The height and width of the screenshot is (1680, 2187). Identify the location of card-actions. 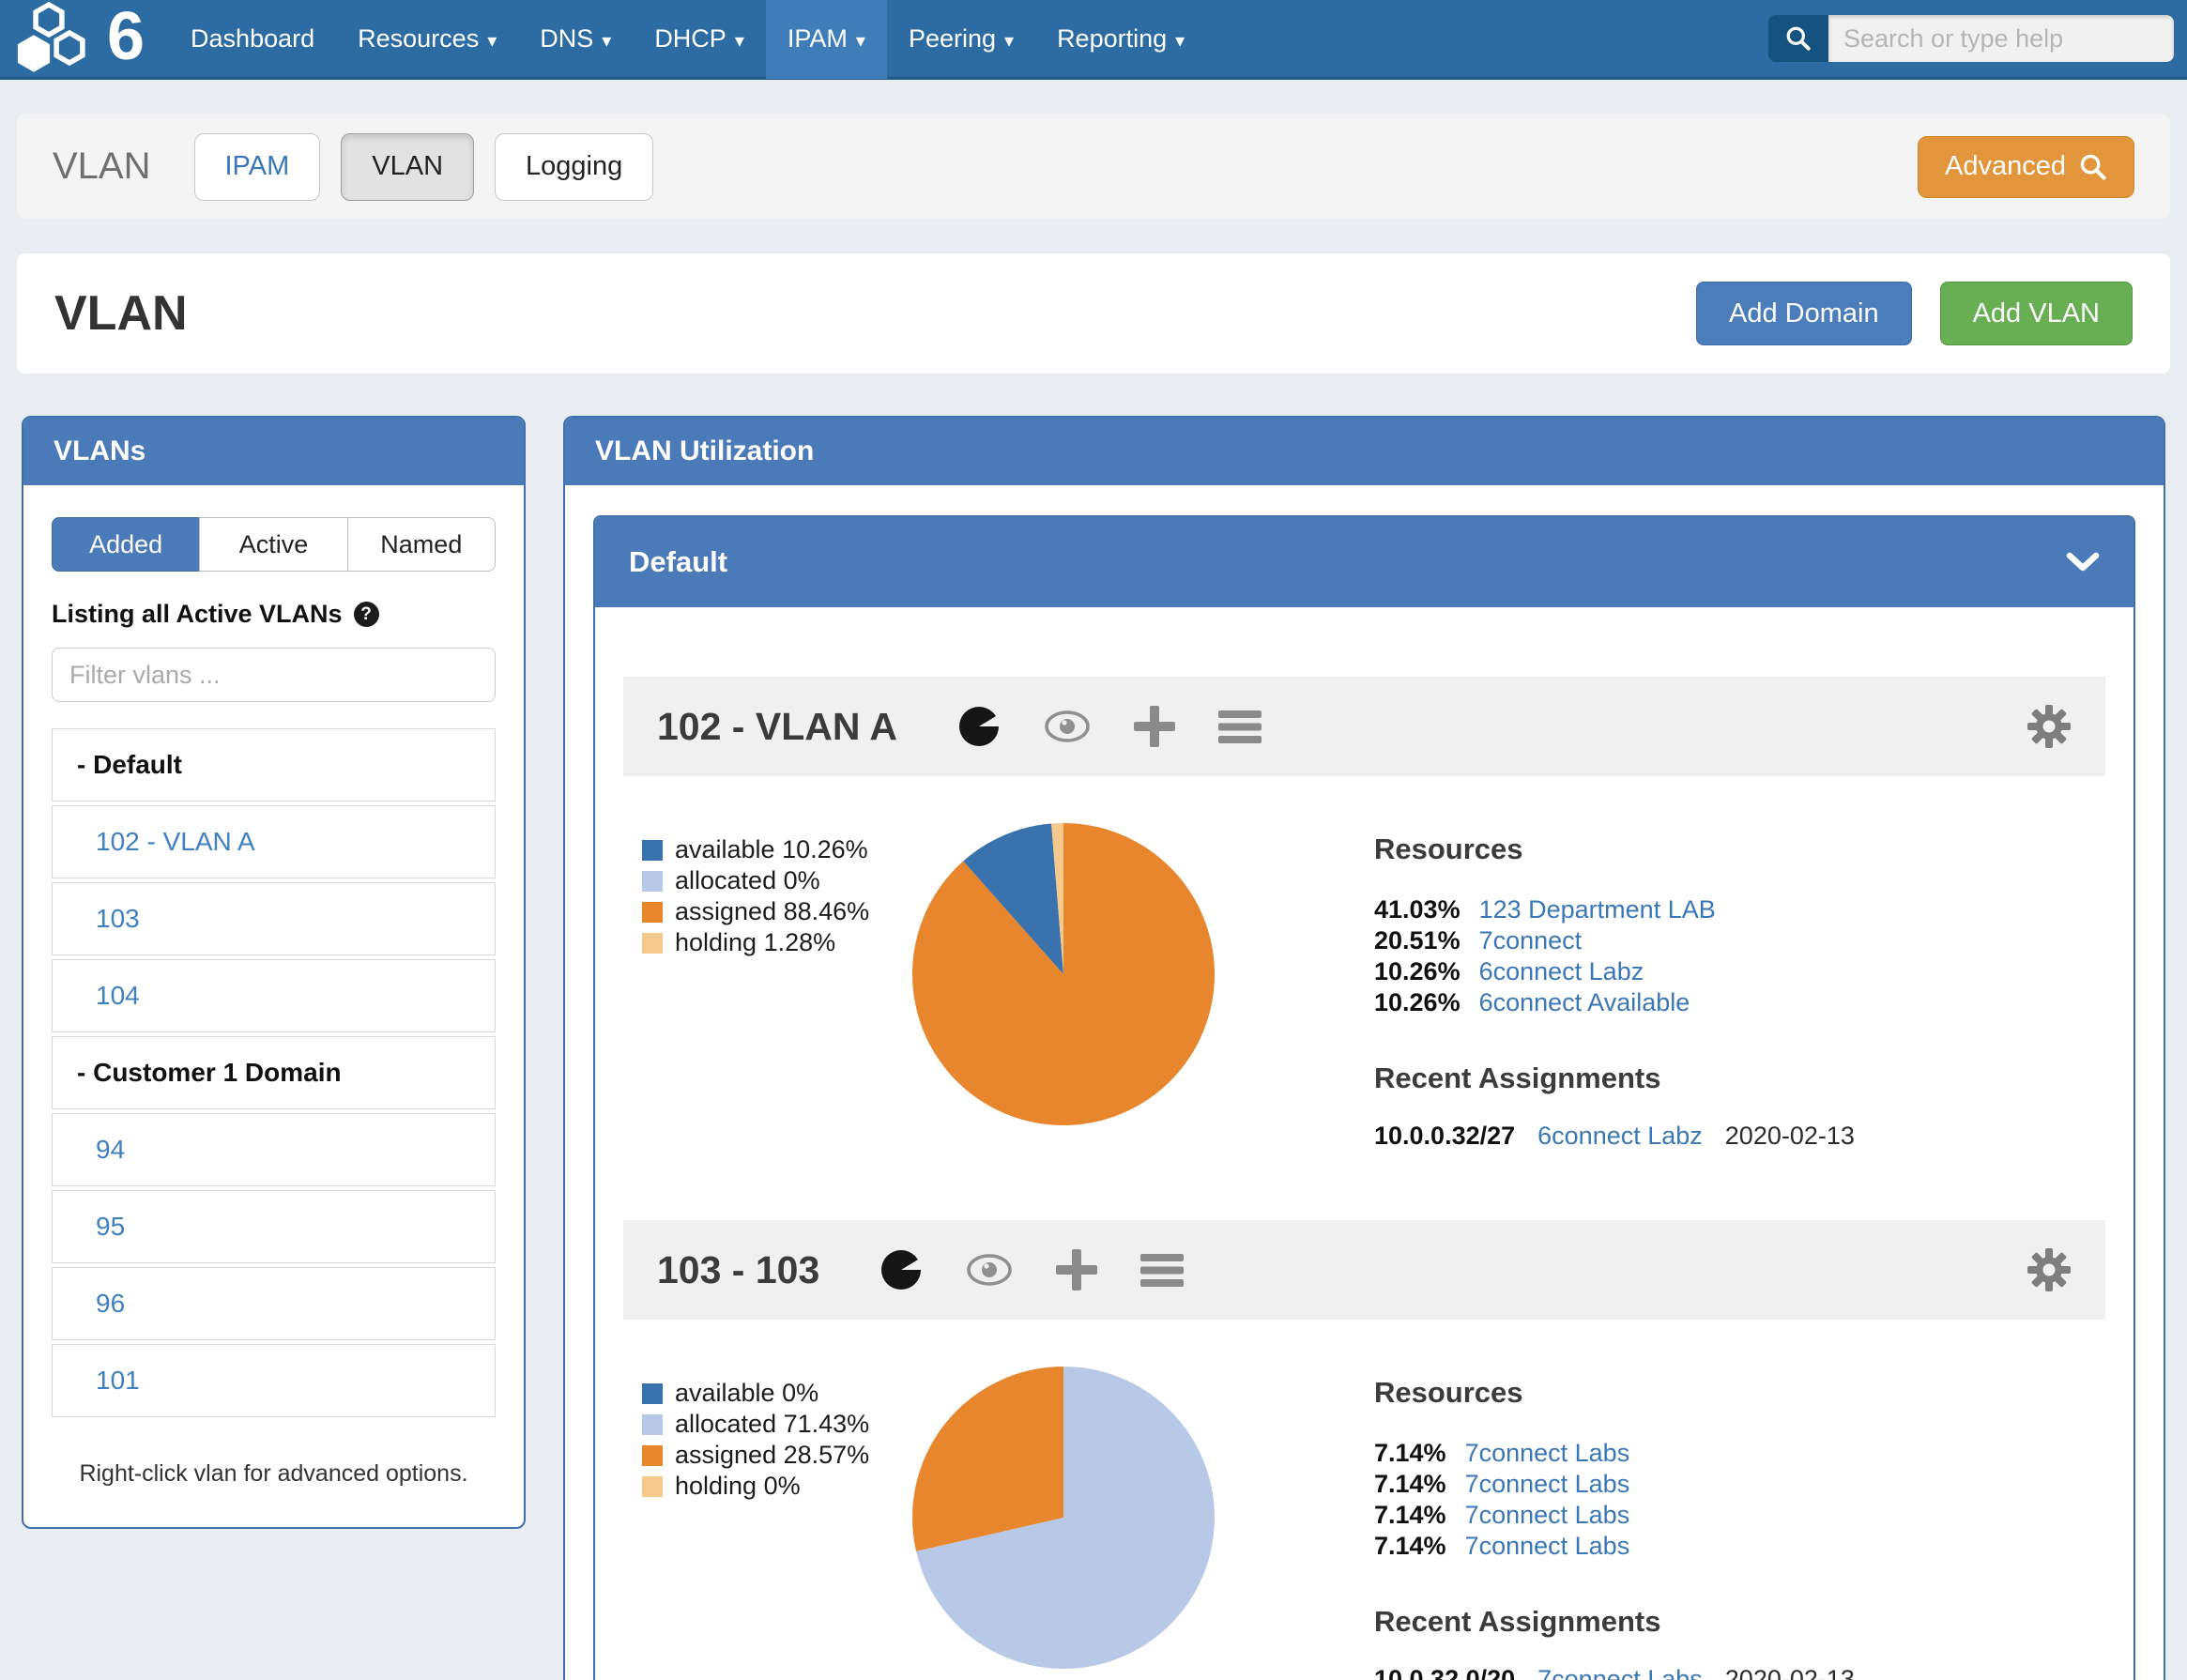
(1032, 1269).